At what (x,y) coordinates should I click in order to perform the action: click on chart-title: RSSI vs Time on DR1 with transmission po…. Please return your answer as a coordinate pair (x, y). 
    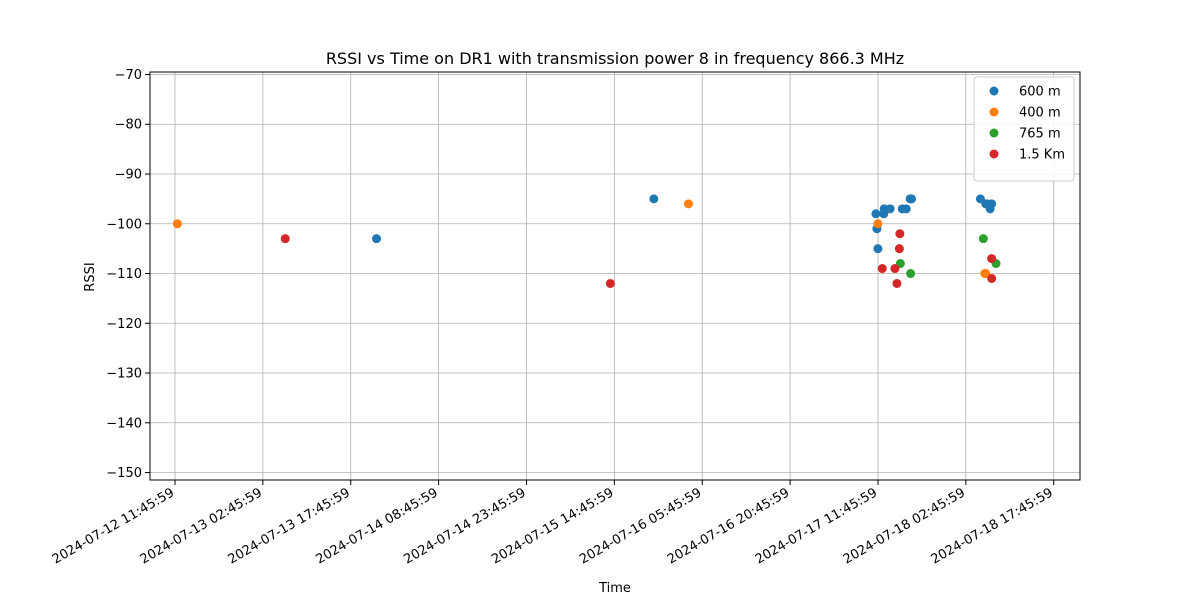
    Looking at the image, I should click on (615, 58).